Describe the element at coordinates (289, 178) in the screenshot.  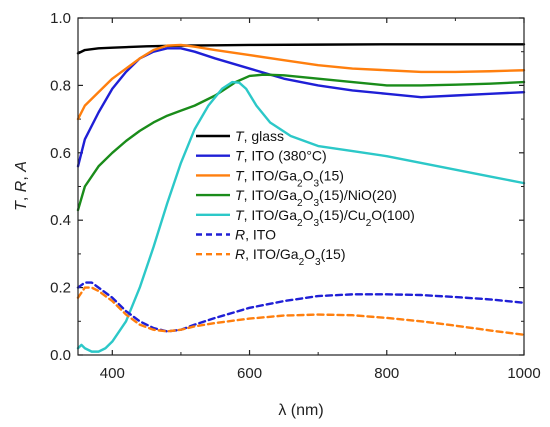
I see `legend-label: T, ITO/Ga2O3(15)` at that location.